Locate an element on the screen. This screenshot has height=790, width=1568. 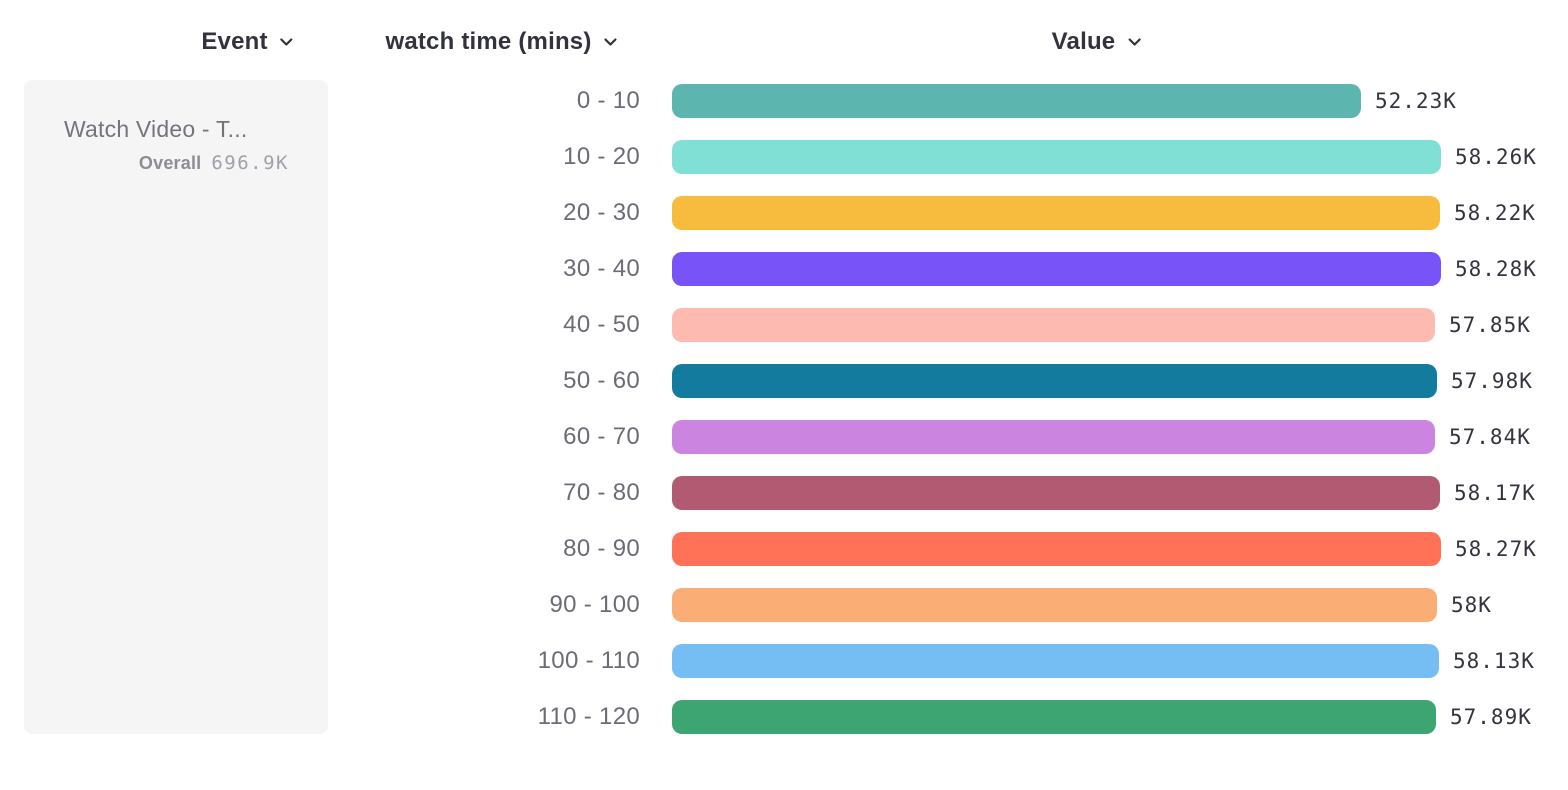
bar-value-label: 57.84K is located at coordinates (1490, 437).